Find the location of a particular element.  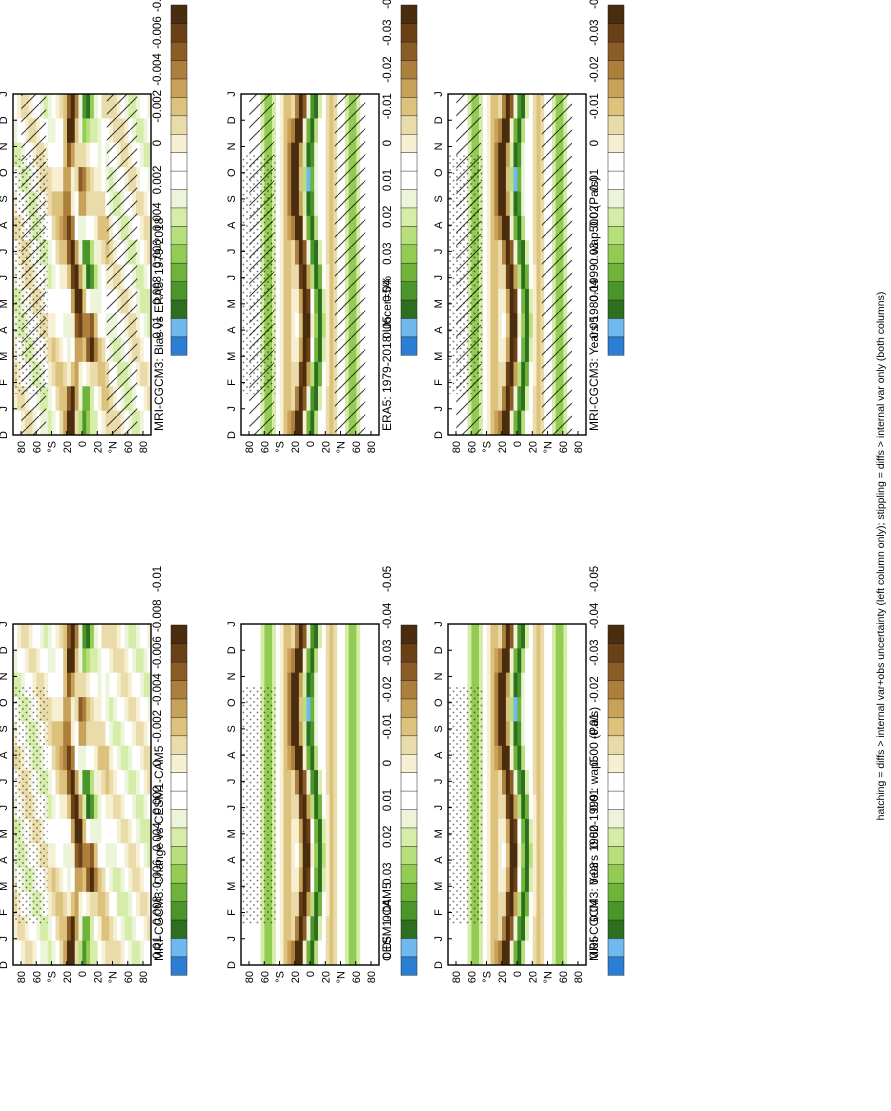

y-tick-label: °S is located at coordinates (281, 447).